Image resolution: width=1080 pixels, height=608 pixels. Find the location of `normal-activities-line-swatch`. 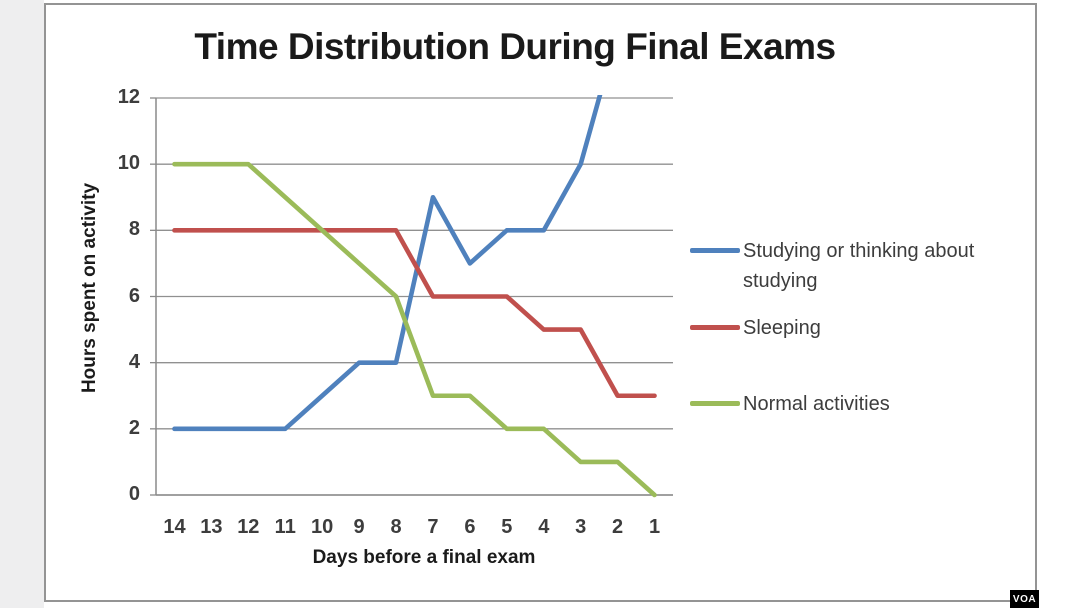

normal-activities-line-swatch is located at coordinates (715, 403).